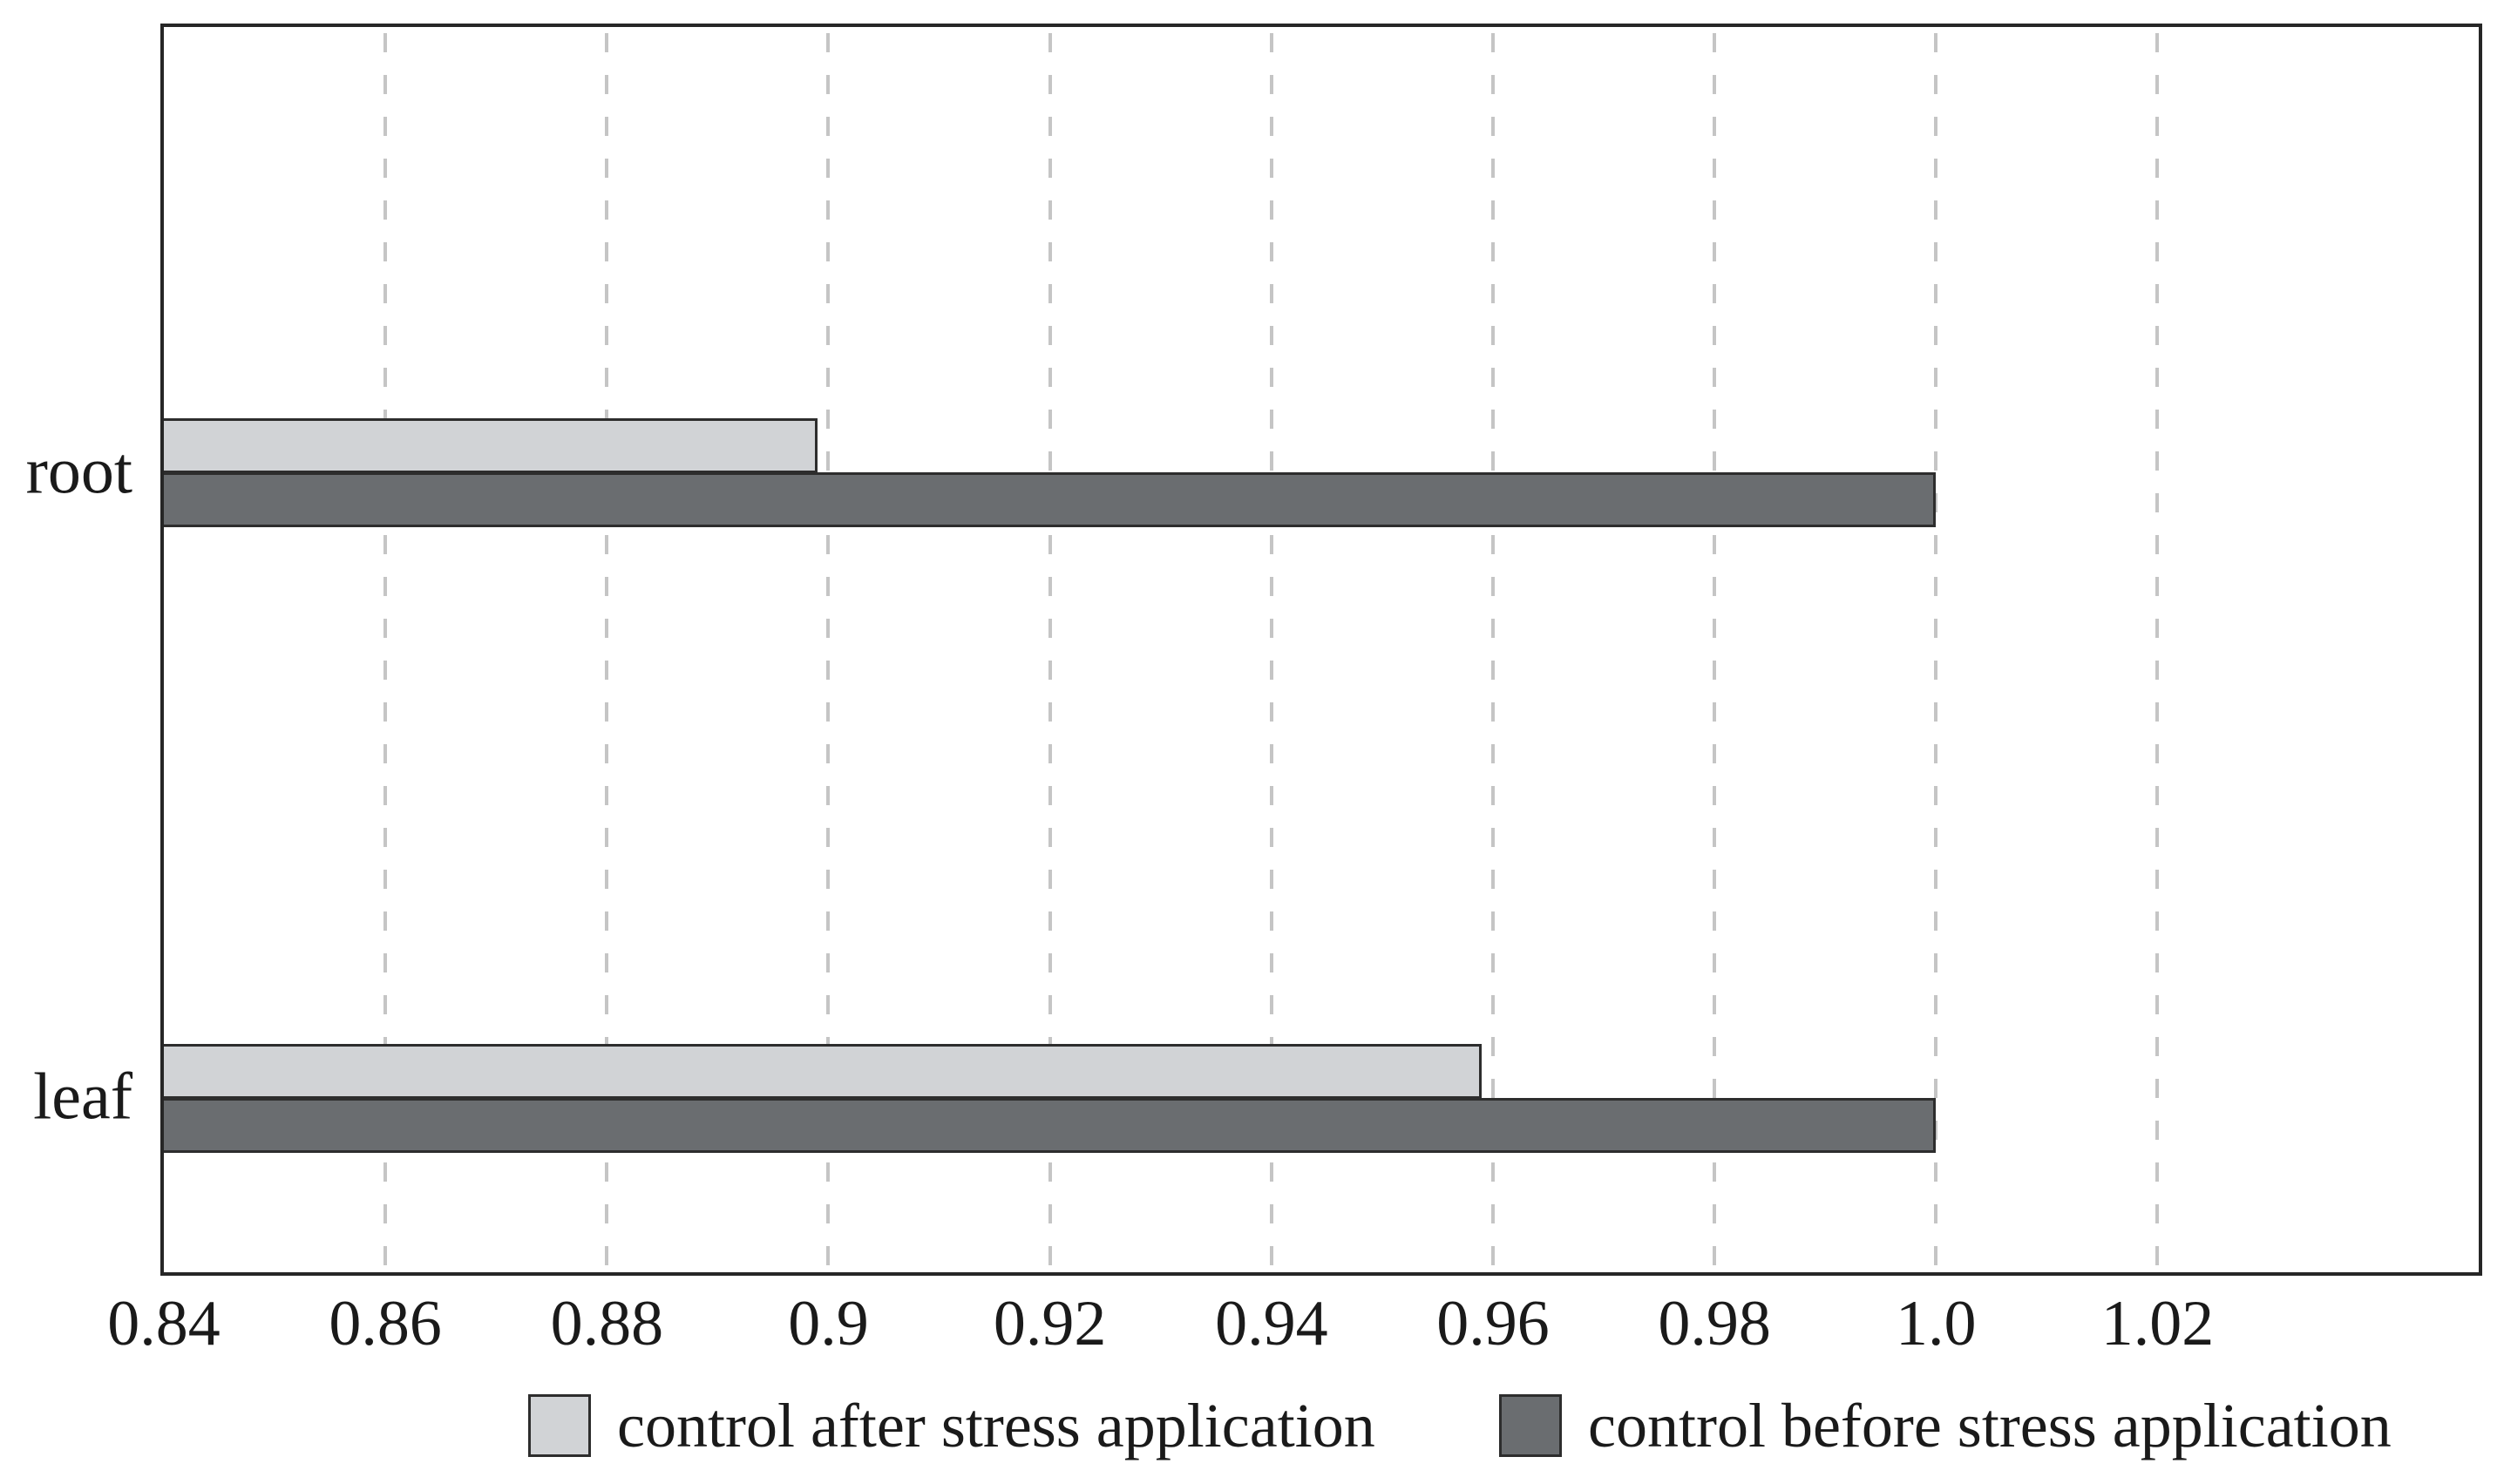 The image size is (2504, 1484). What do you see at coordinates (821, 1071) in the screenshot?
I see `bar-leaf-after` at bounding box center [821, 1071].